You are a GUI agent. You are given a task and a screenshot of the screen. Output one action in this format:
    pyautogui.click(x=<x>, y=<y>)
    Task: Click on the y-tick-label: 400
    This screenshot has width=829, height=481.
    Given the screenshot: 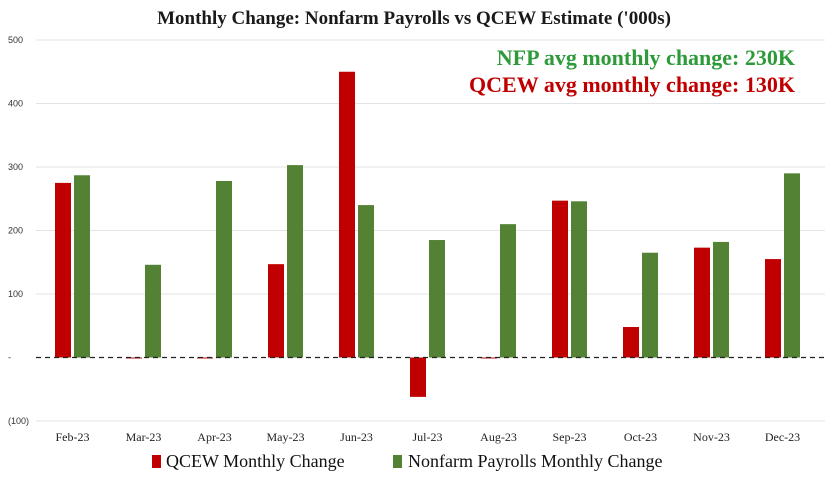 What is the action you would take?
    pyautogui.click(x=15, y=104)
    